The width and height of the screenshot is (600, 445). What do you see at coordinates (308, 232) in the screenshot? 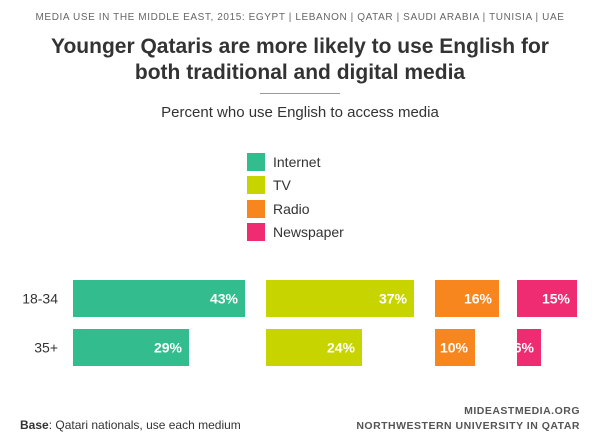
I see `legend-label-newspaper: Newspaper` at bounding box center [308, 232].